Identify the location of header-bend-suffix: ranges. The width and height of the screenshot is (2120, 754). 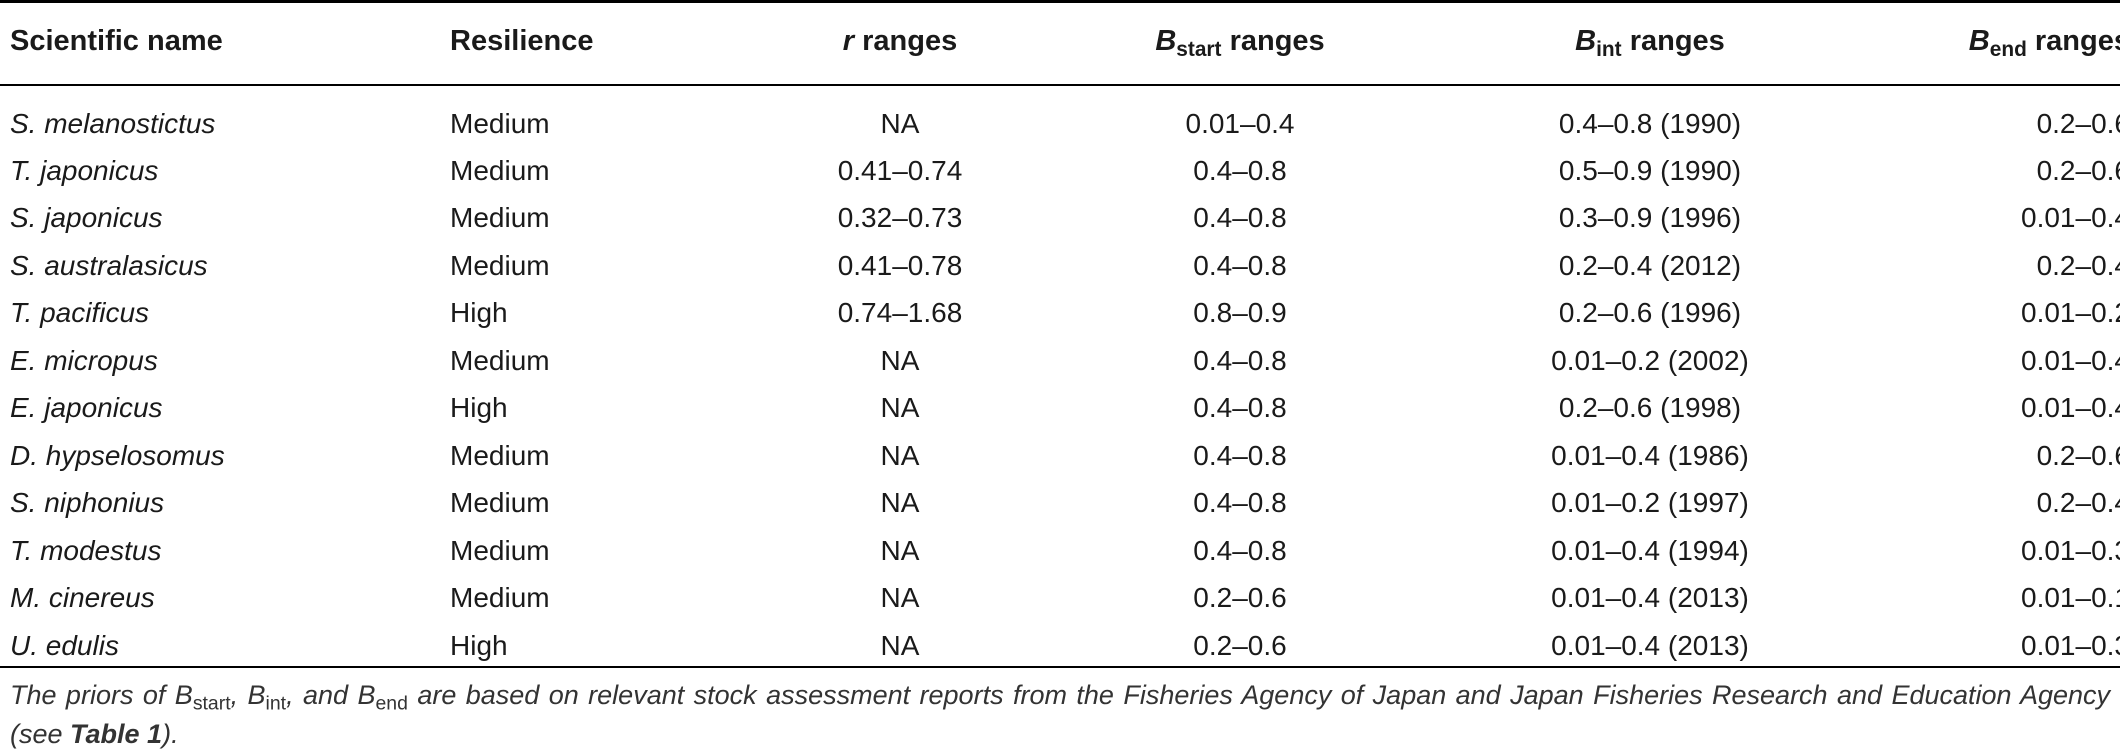
(2073, 41).